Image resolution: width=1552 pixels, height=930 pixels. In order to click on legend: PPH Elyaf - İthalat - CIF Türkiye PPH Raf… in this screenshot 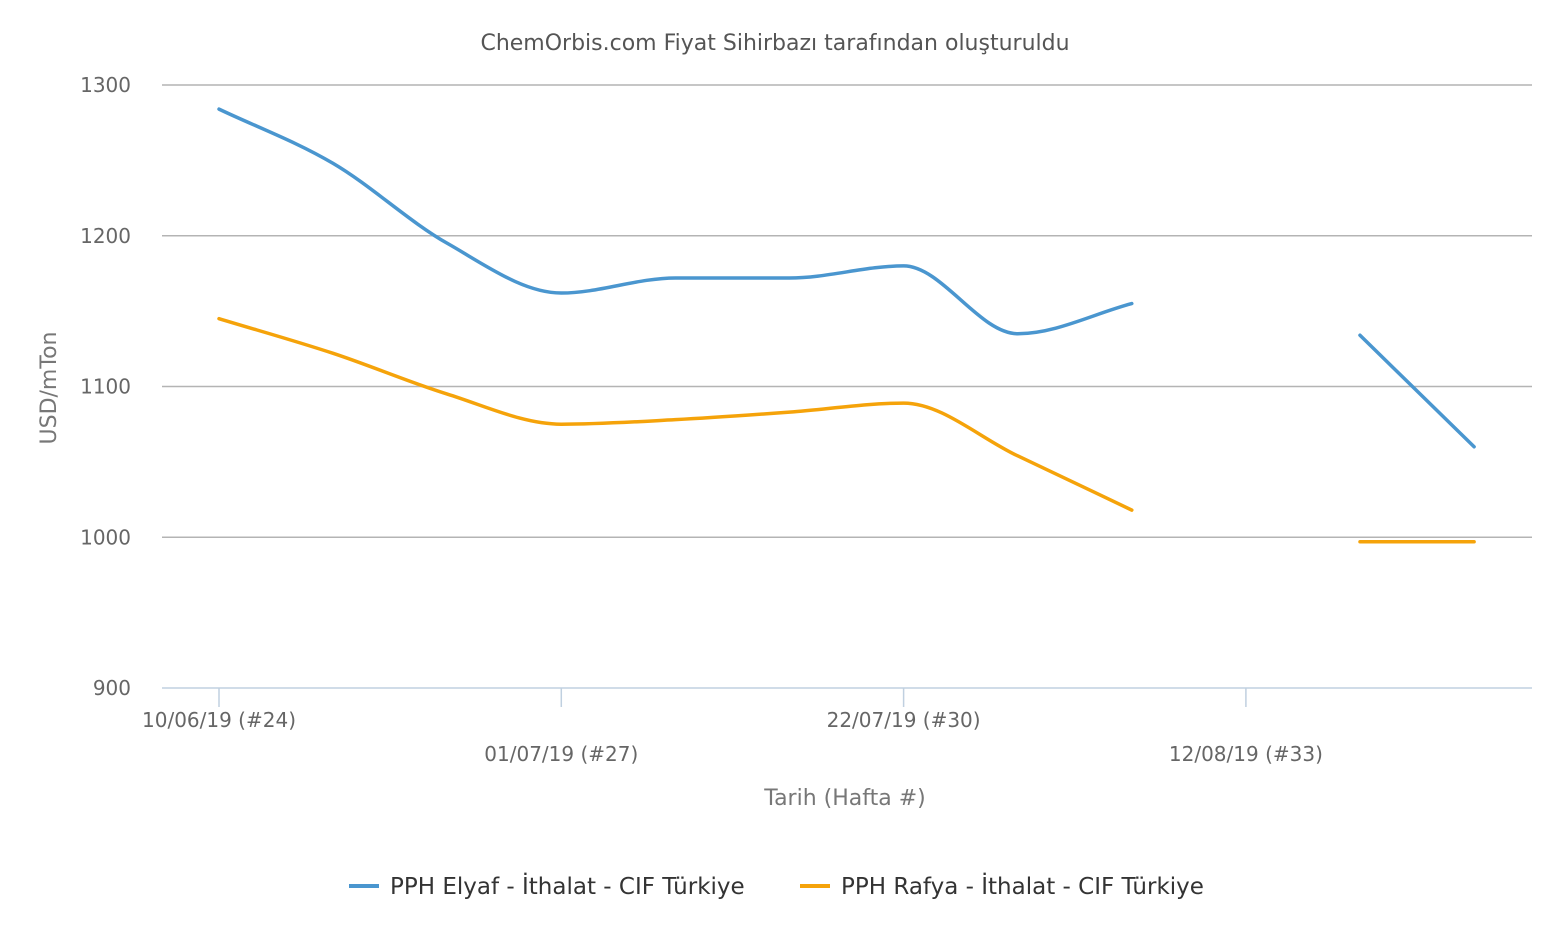, I will do `click(776, 886)`.